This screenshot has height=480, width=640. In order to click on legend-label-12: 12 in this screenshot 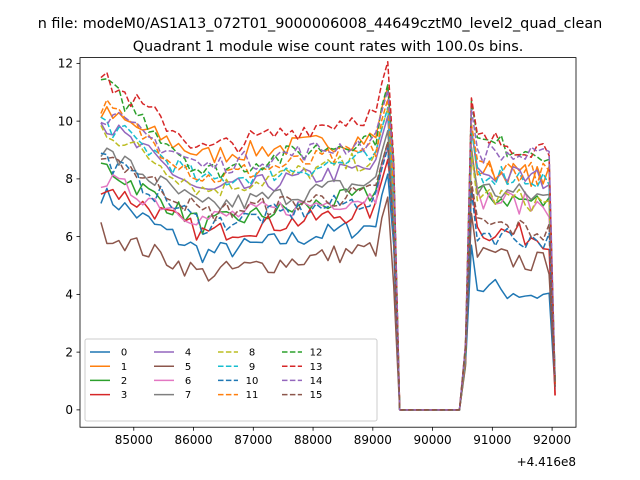, I will do `click(316, 353)`.